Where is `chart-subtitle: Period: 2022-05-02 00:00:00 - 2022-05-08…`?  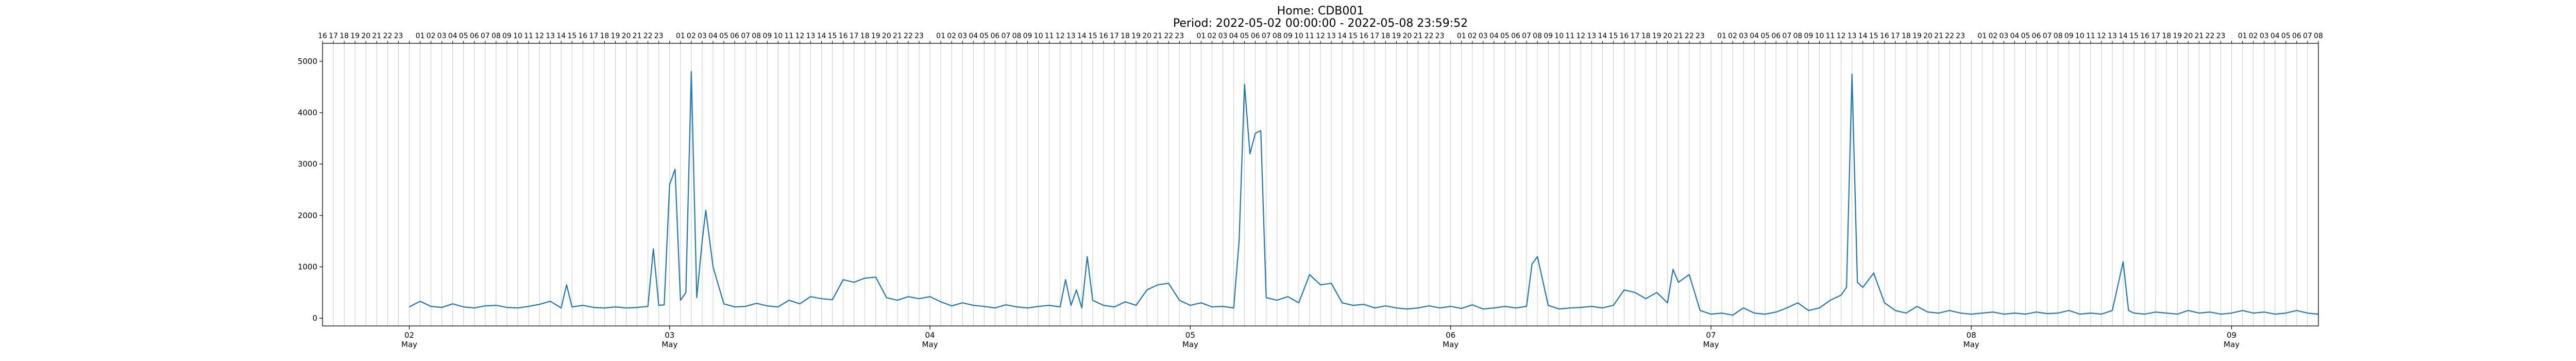
chart-subtitle: Period: 2022-05-02 00:00:00 - 2022-05-08… is located at coordinates (1320, 23).